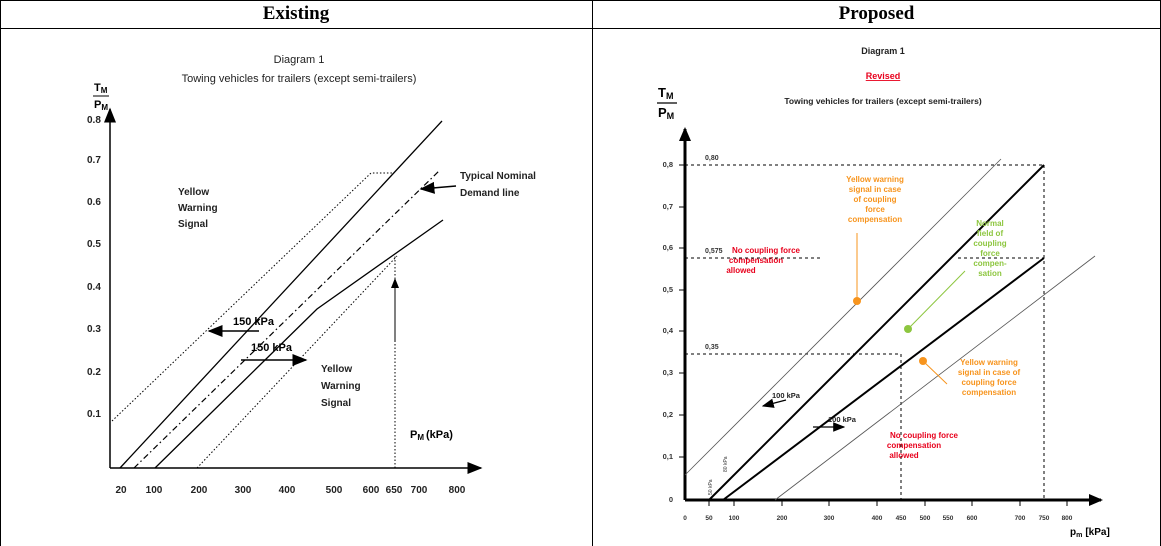  Describe the element at coordinates (457, 490) in the screenshot. I see `existing-x-tick-800: 800` at that location.